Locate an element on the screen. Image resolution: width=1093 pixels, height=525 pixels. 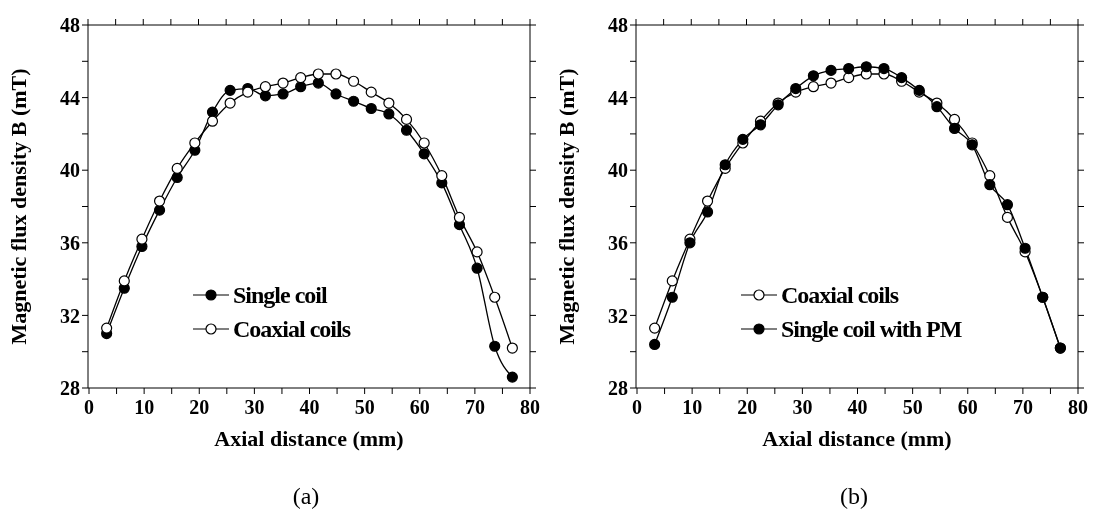
text: (b) is located at coordinates (854, 496).